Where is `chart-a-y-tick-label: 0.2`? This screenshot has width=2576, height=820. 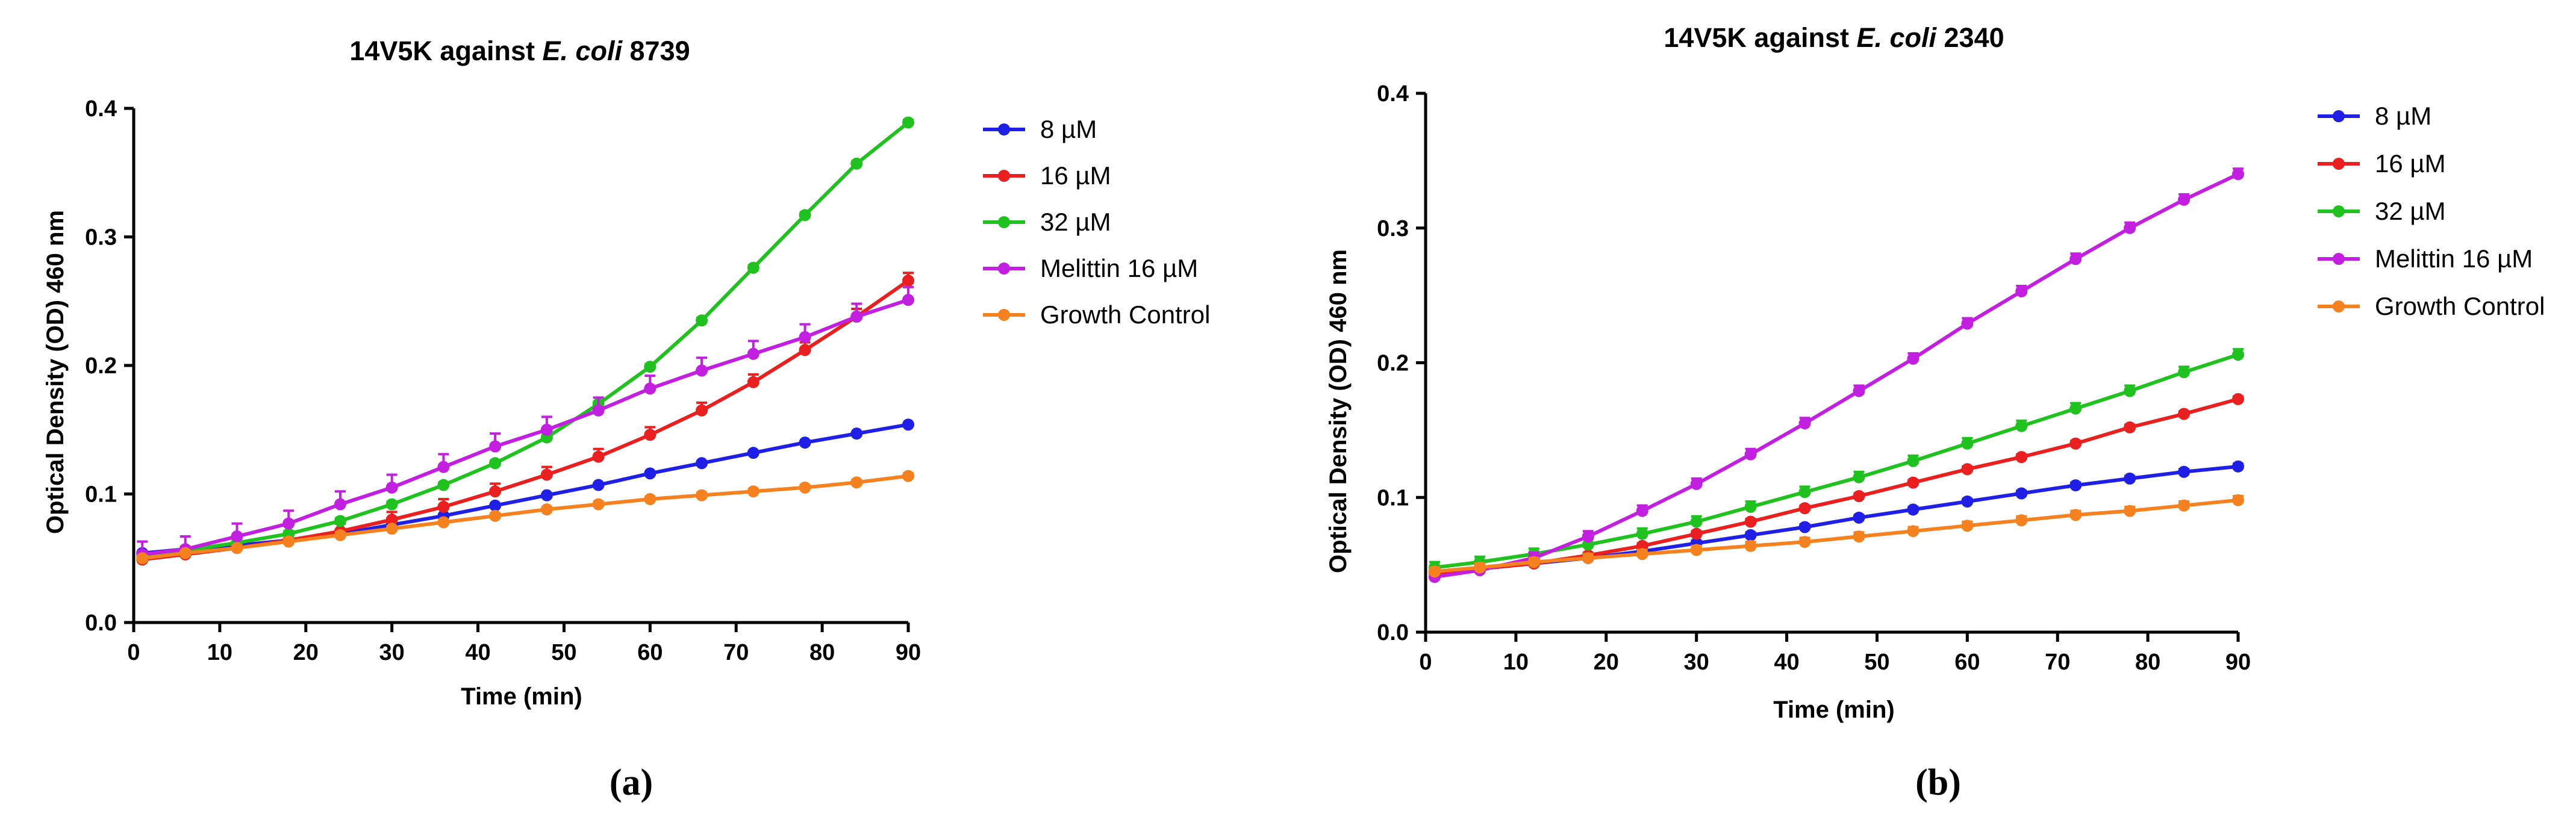 chart-a-y-tick-label: 0.2 is located at coordinates (101, 366).